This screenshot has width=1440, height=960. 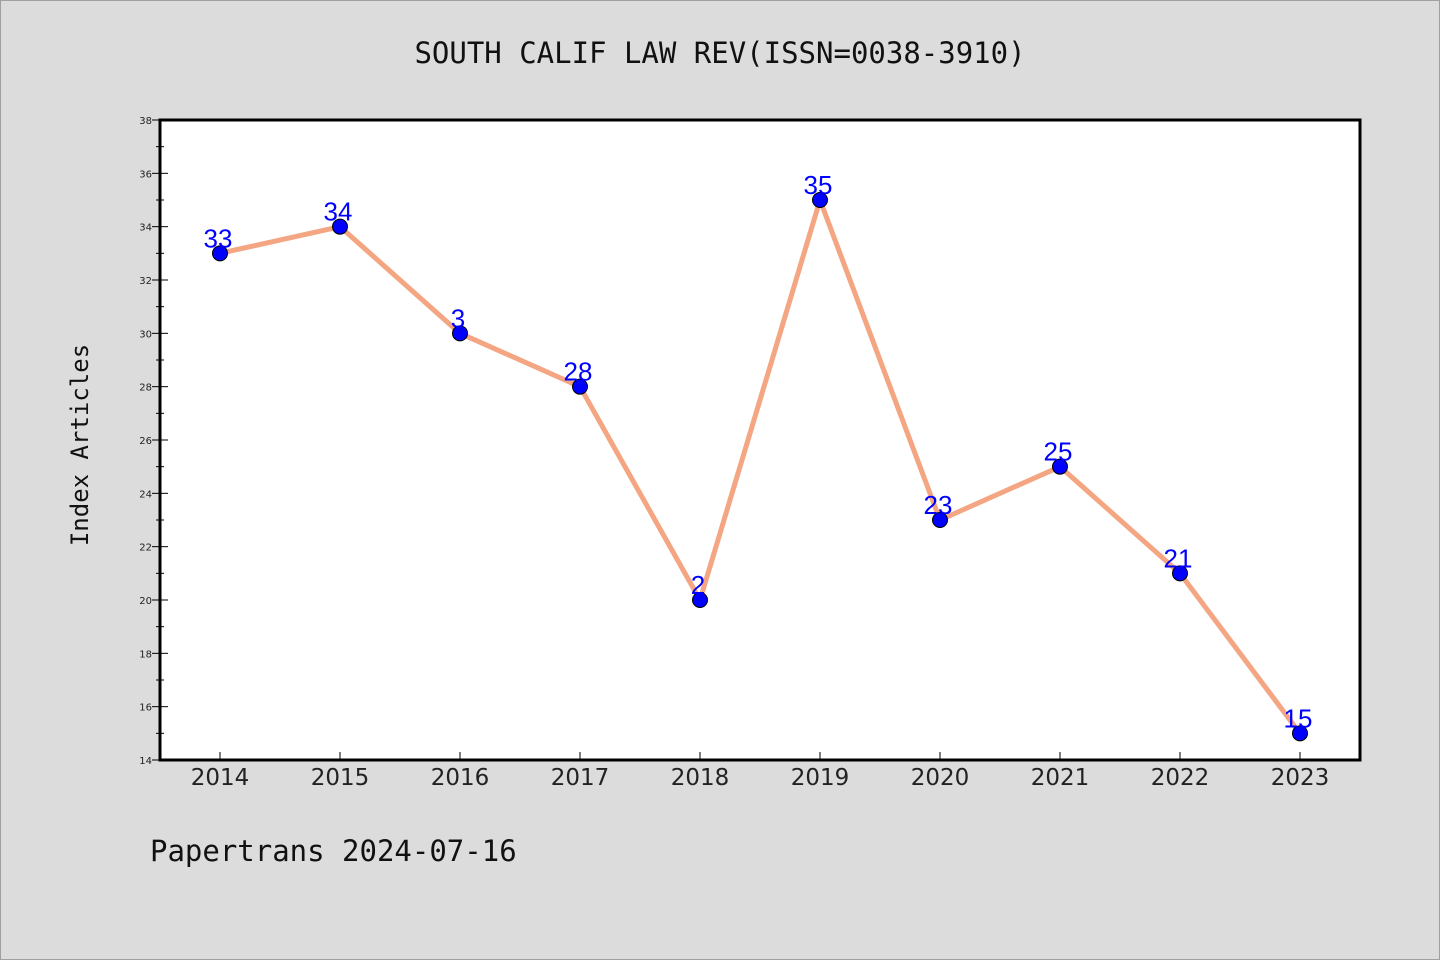 What do you see at coordinates (578, 372) in the screenshot?
I see `data-label: 28` at bounding box center [578, 372].